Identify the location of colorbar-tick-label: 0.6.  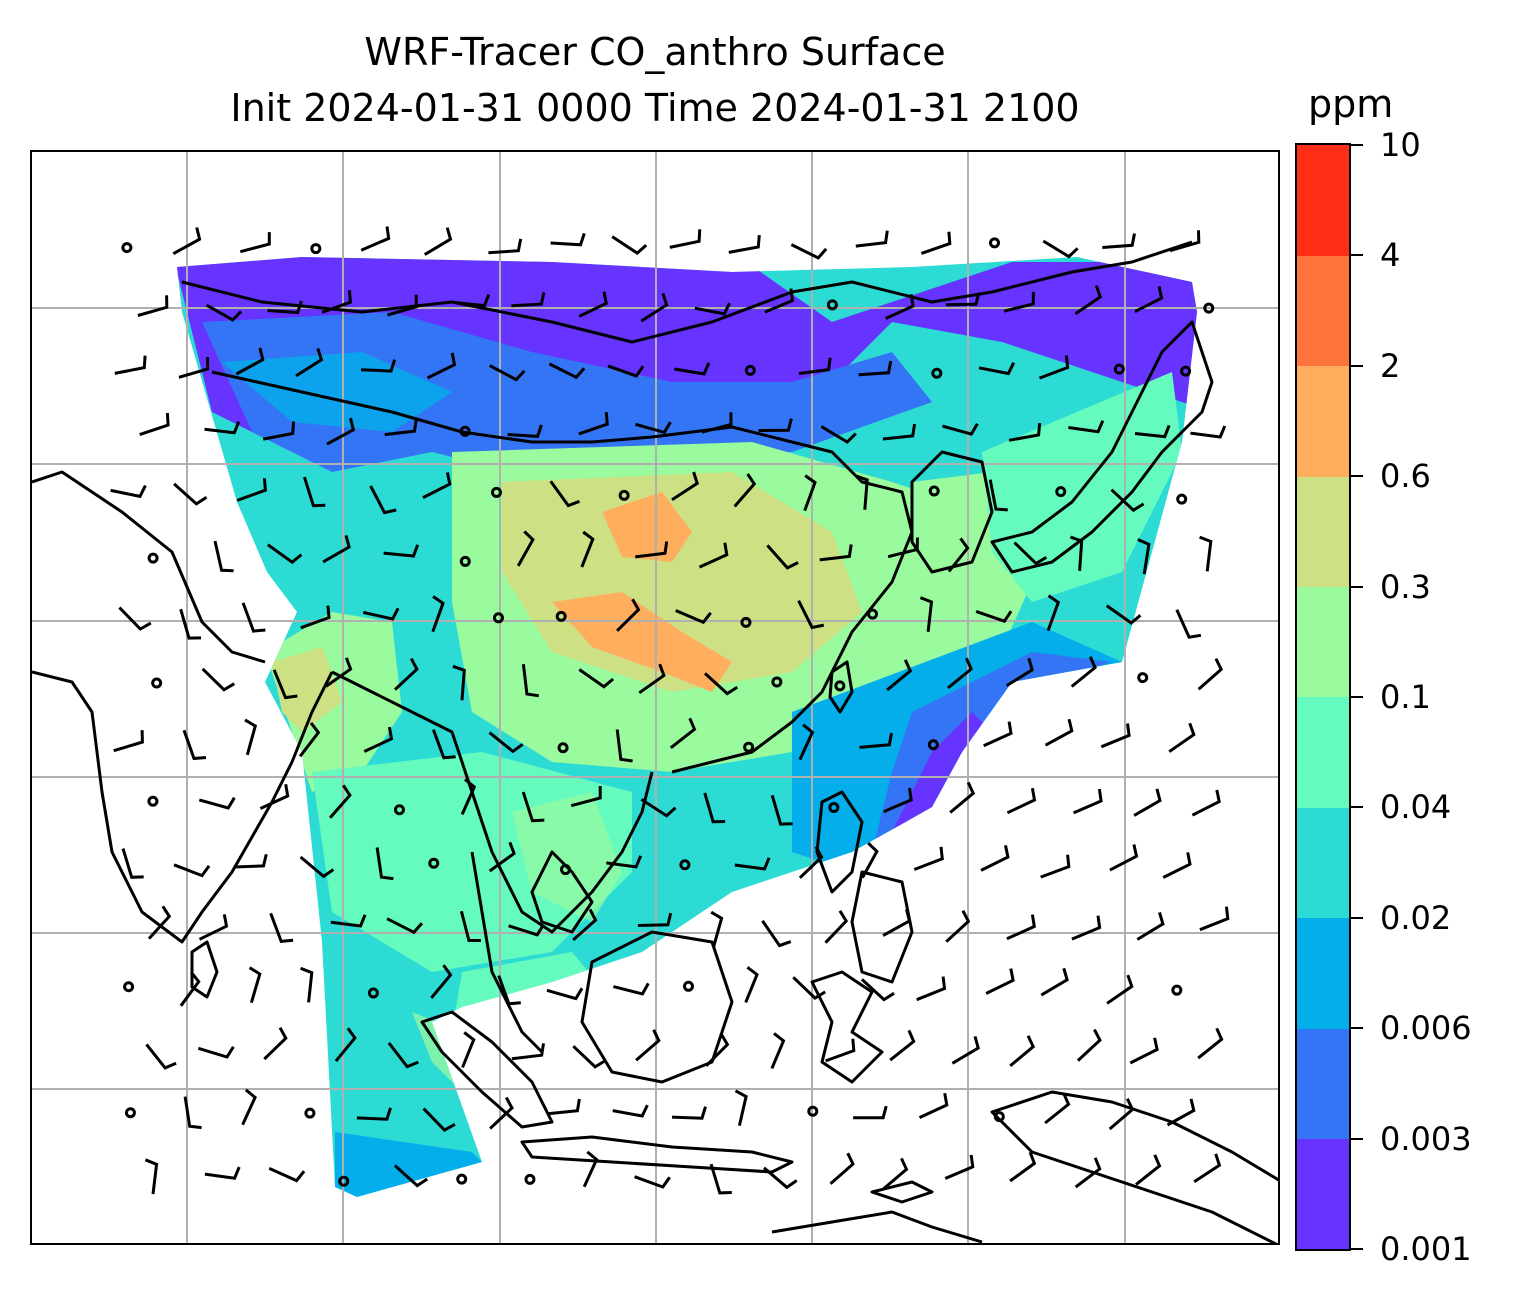
(1405, 476).